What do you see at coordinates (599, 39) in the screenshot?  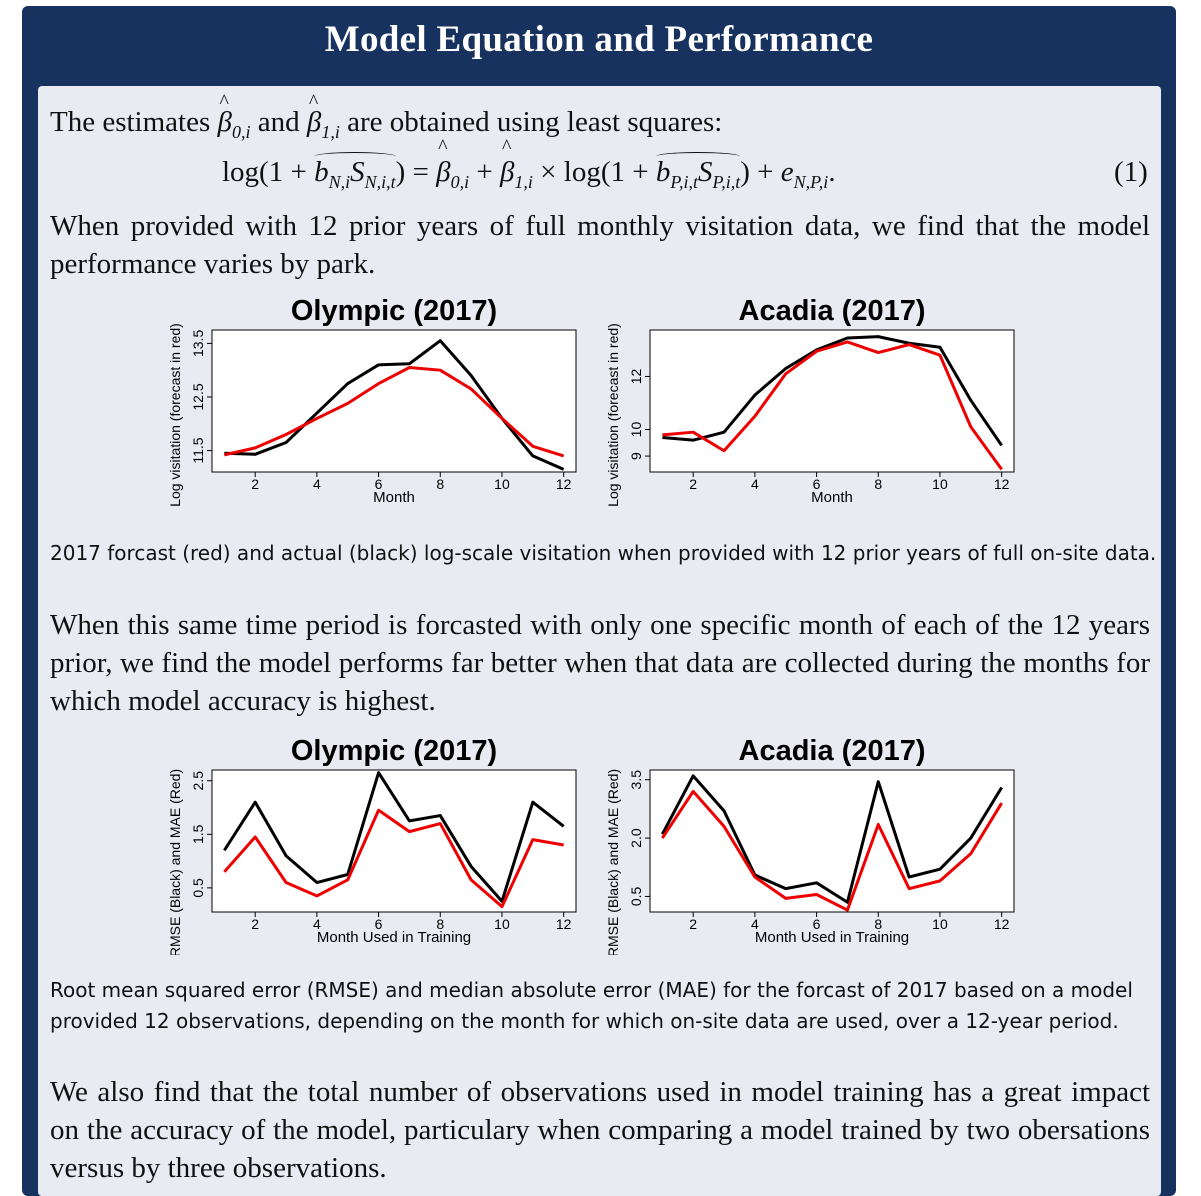 I see `section-title: Model Equation and Performance` at bounding box center [599, 39].